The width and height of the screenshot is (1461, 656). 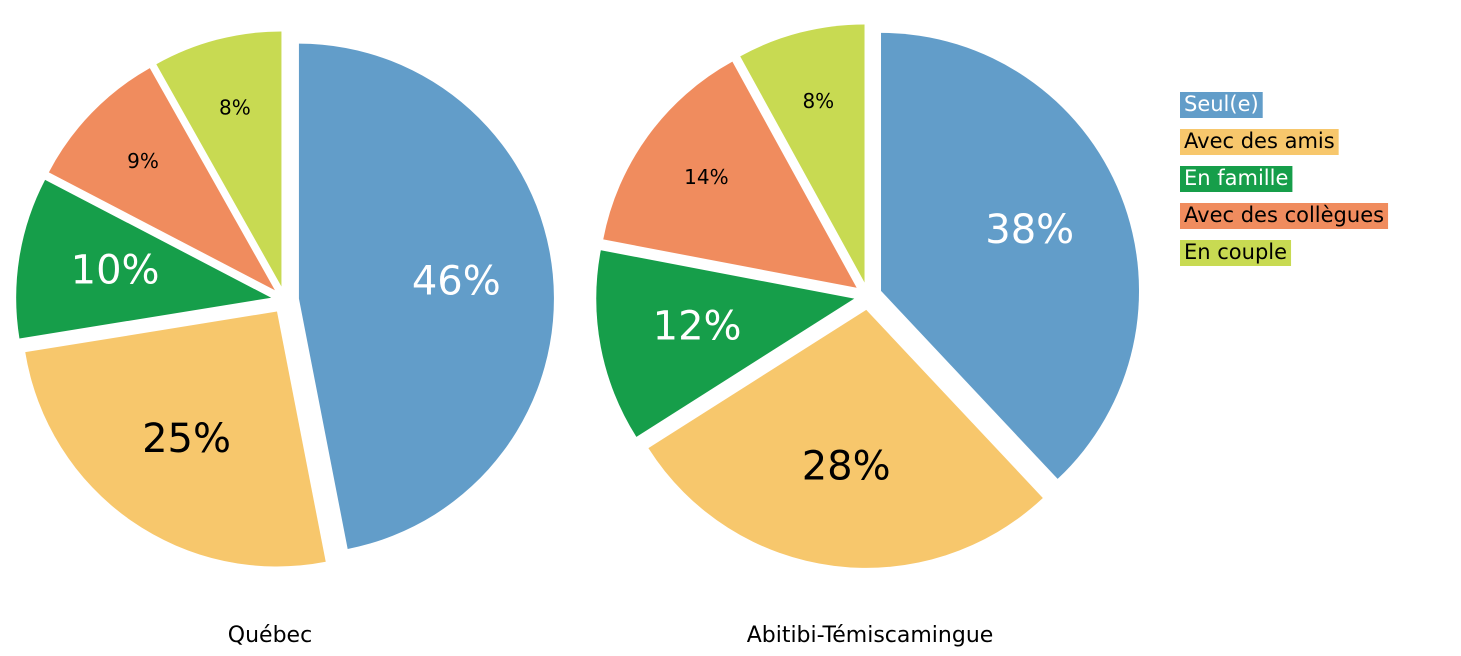 I want to click on data-label: 25%, so click(x=186, y=439).